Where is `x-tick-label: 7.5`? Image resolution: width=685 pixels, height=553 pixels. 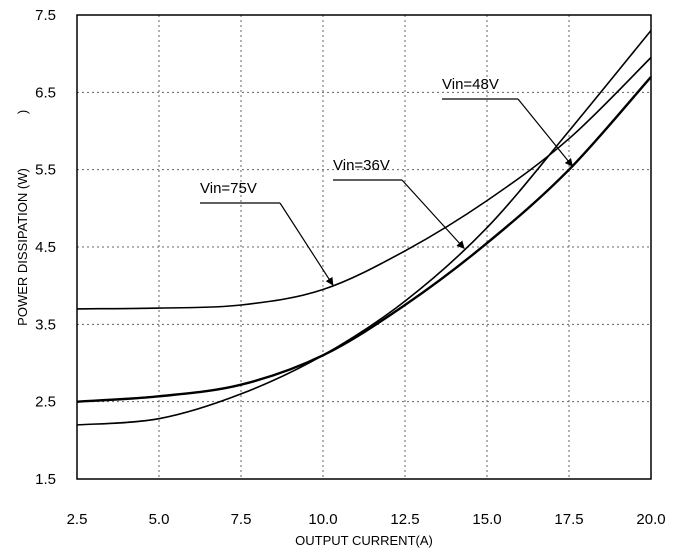
x-tick-label: 7.5 is located at coordinates (241, 519).